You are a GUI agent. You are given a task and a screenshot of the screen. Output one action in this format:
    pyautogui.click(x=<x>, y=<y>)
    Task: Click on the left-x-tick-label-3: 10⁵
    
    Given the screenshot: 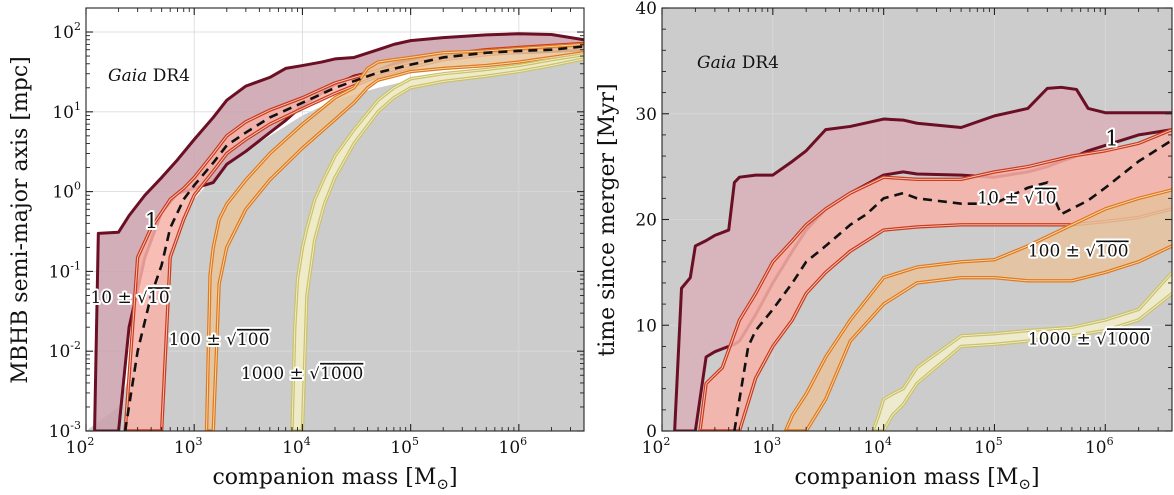 What is the action you would take?
    pyautogui.click(x=404, y=446)
    